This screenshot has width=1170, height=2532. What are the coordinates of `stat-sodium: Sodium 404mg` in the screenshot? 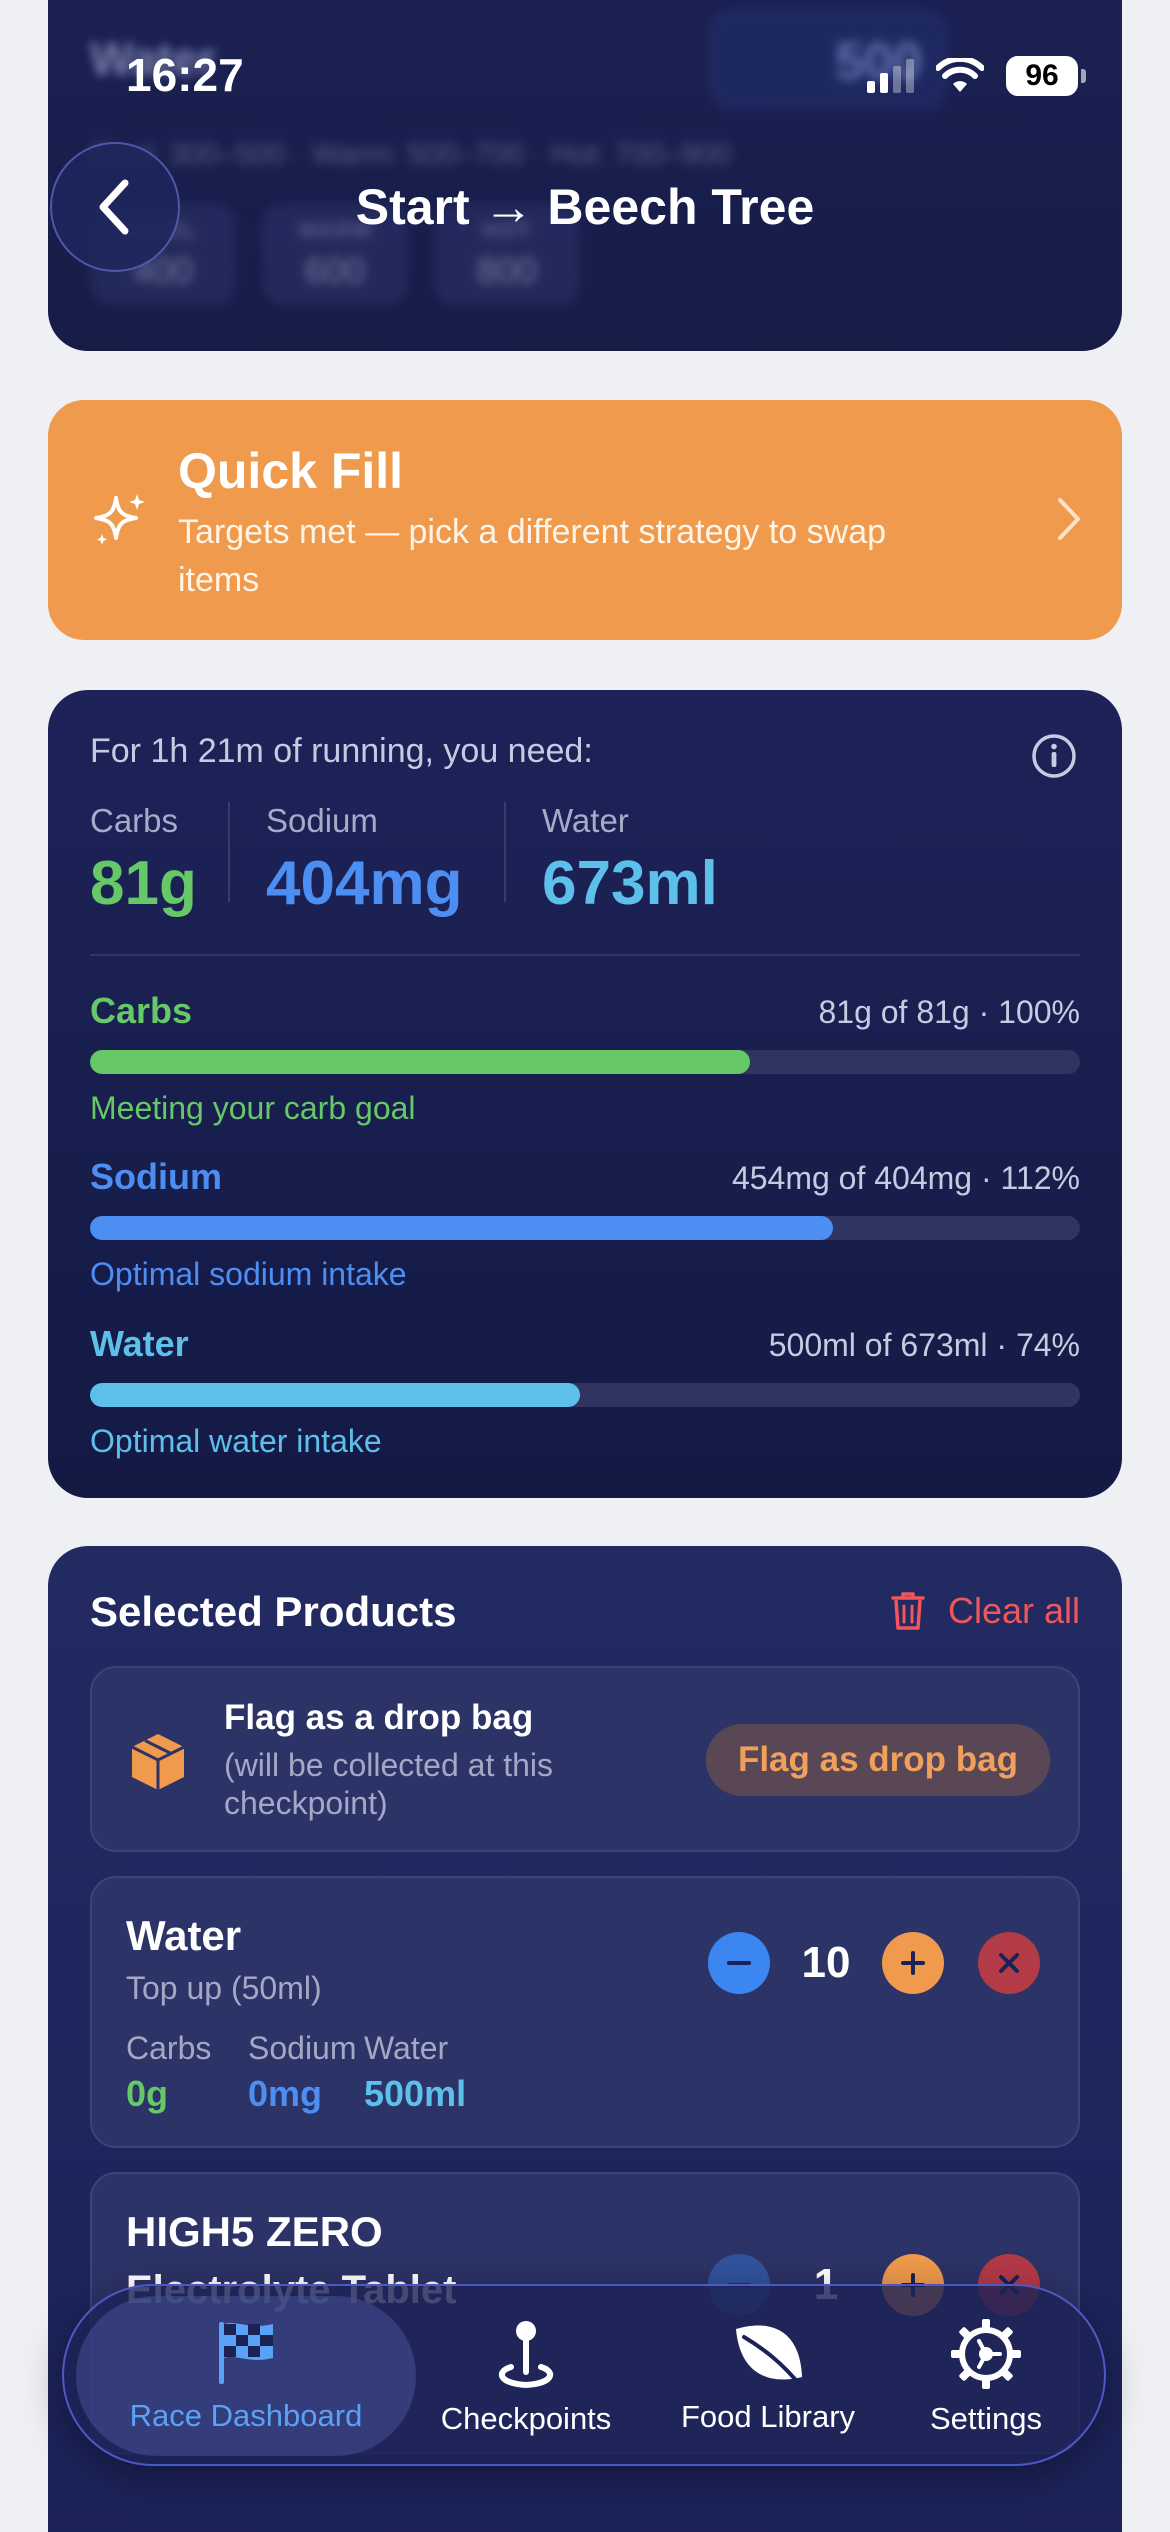 It's located at (364, 860).